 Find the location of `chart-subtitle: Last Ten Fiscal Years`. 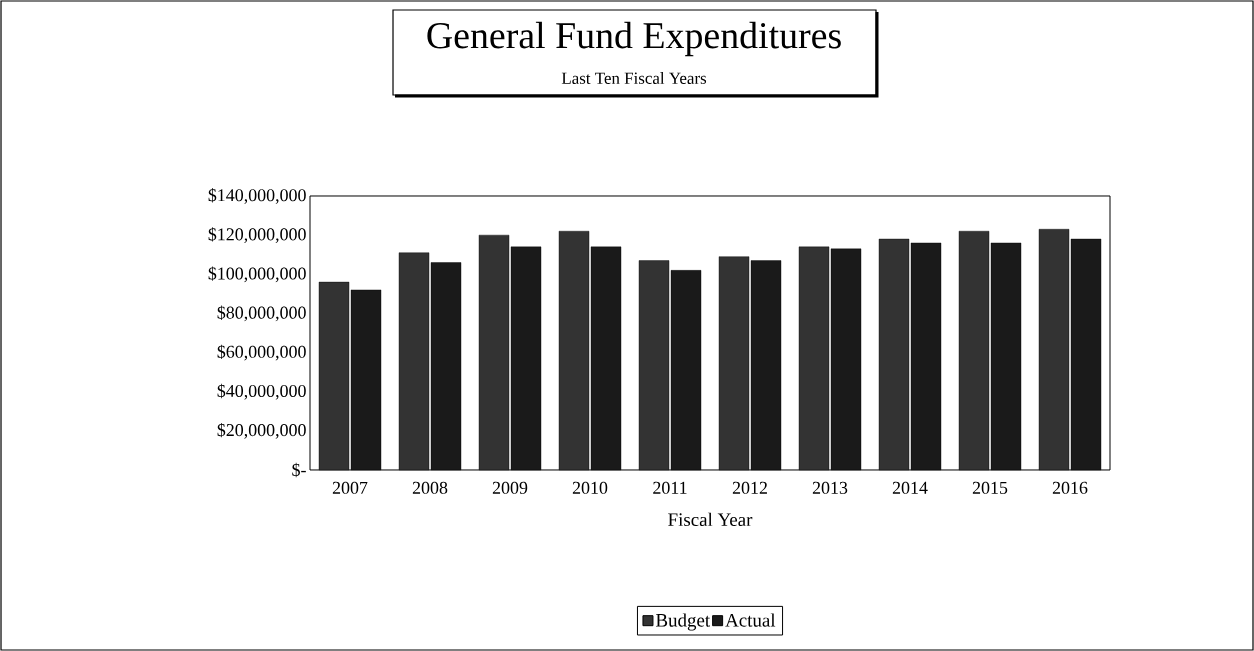

chart-subtitle: Last Ten Fiscal Years is located at coordinates (634, 78).